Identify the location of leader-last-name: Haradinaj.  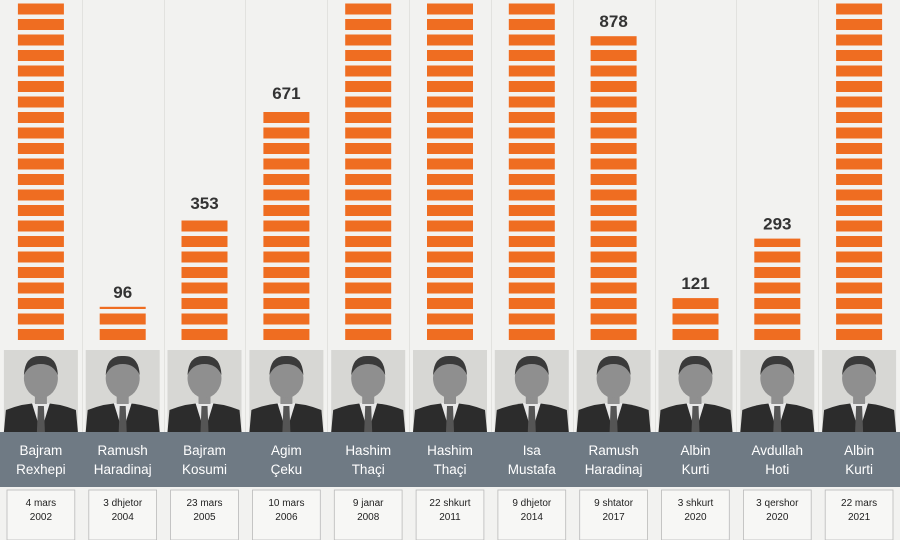
(614, 469).